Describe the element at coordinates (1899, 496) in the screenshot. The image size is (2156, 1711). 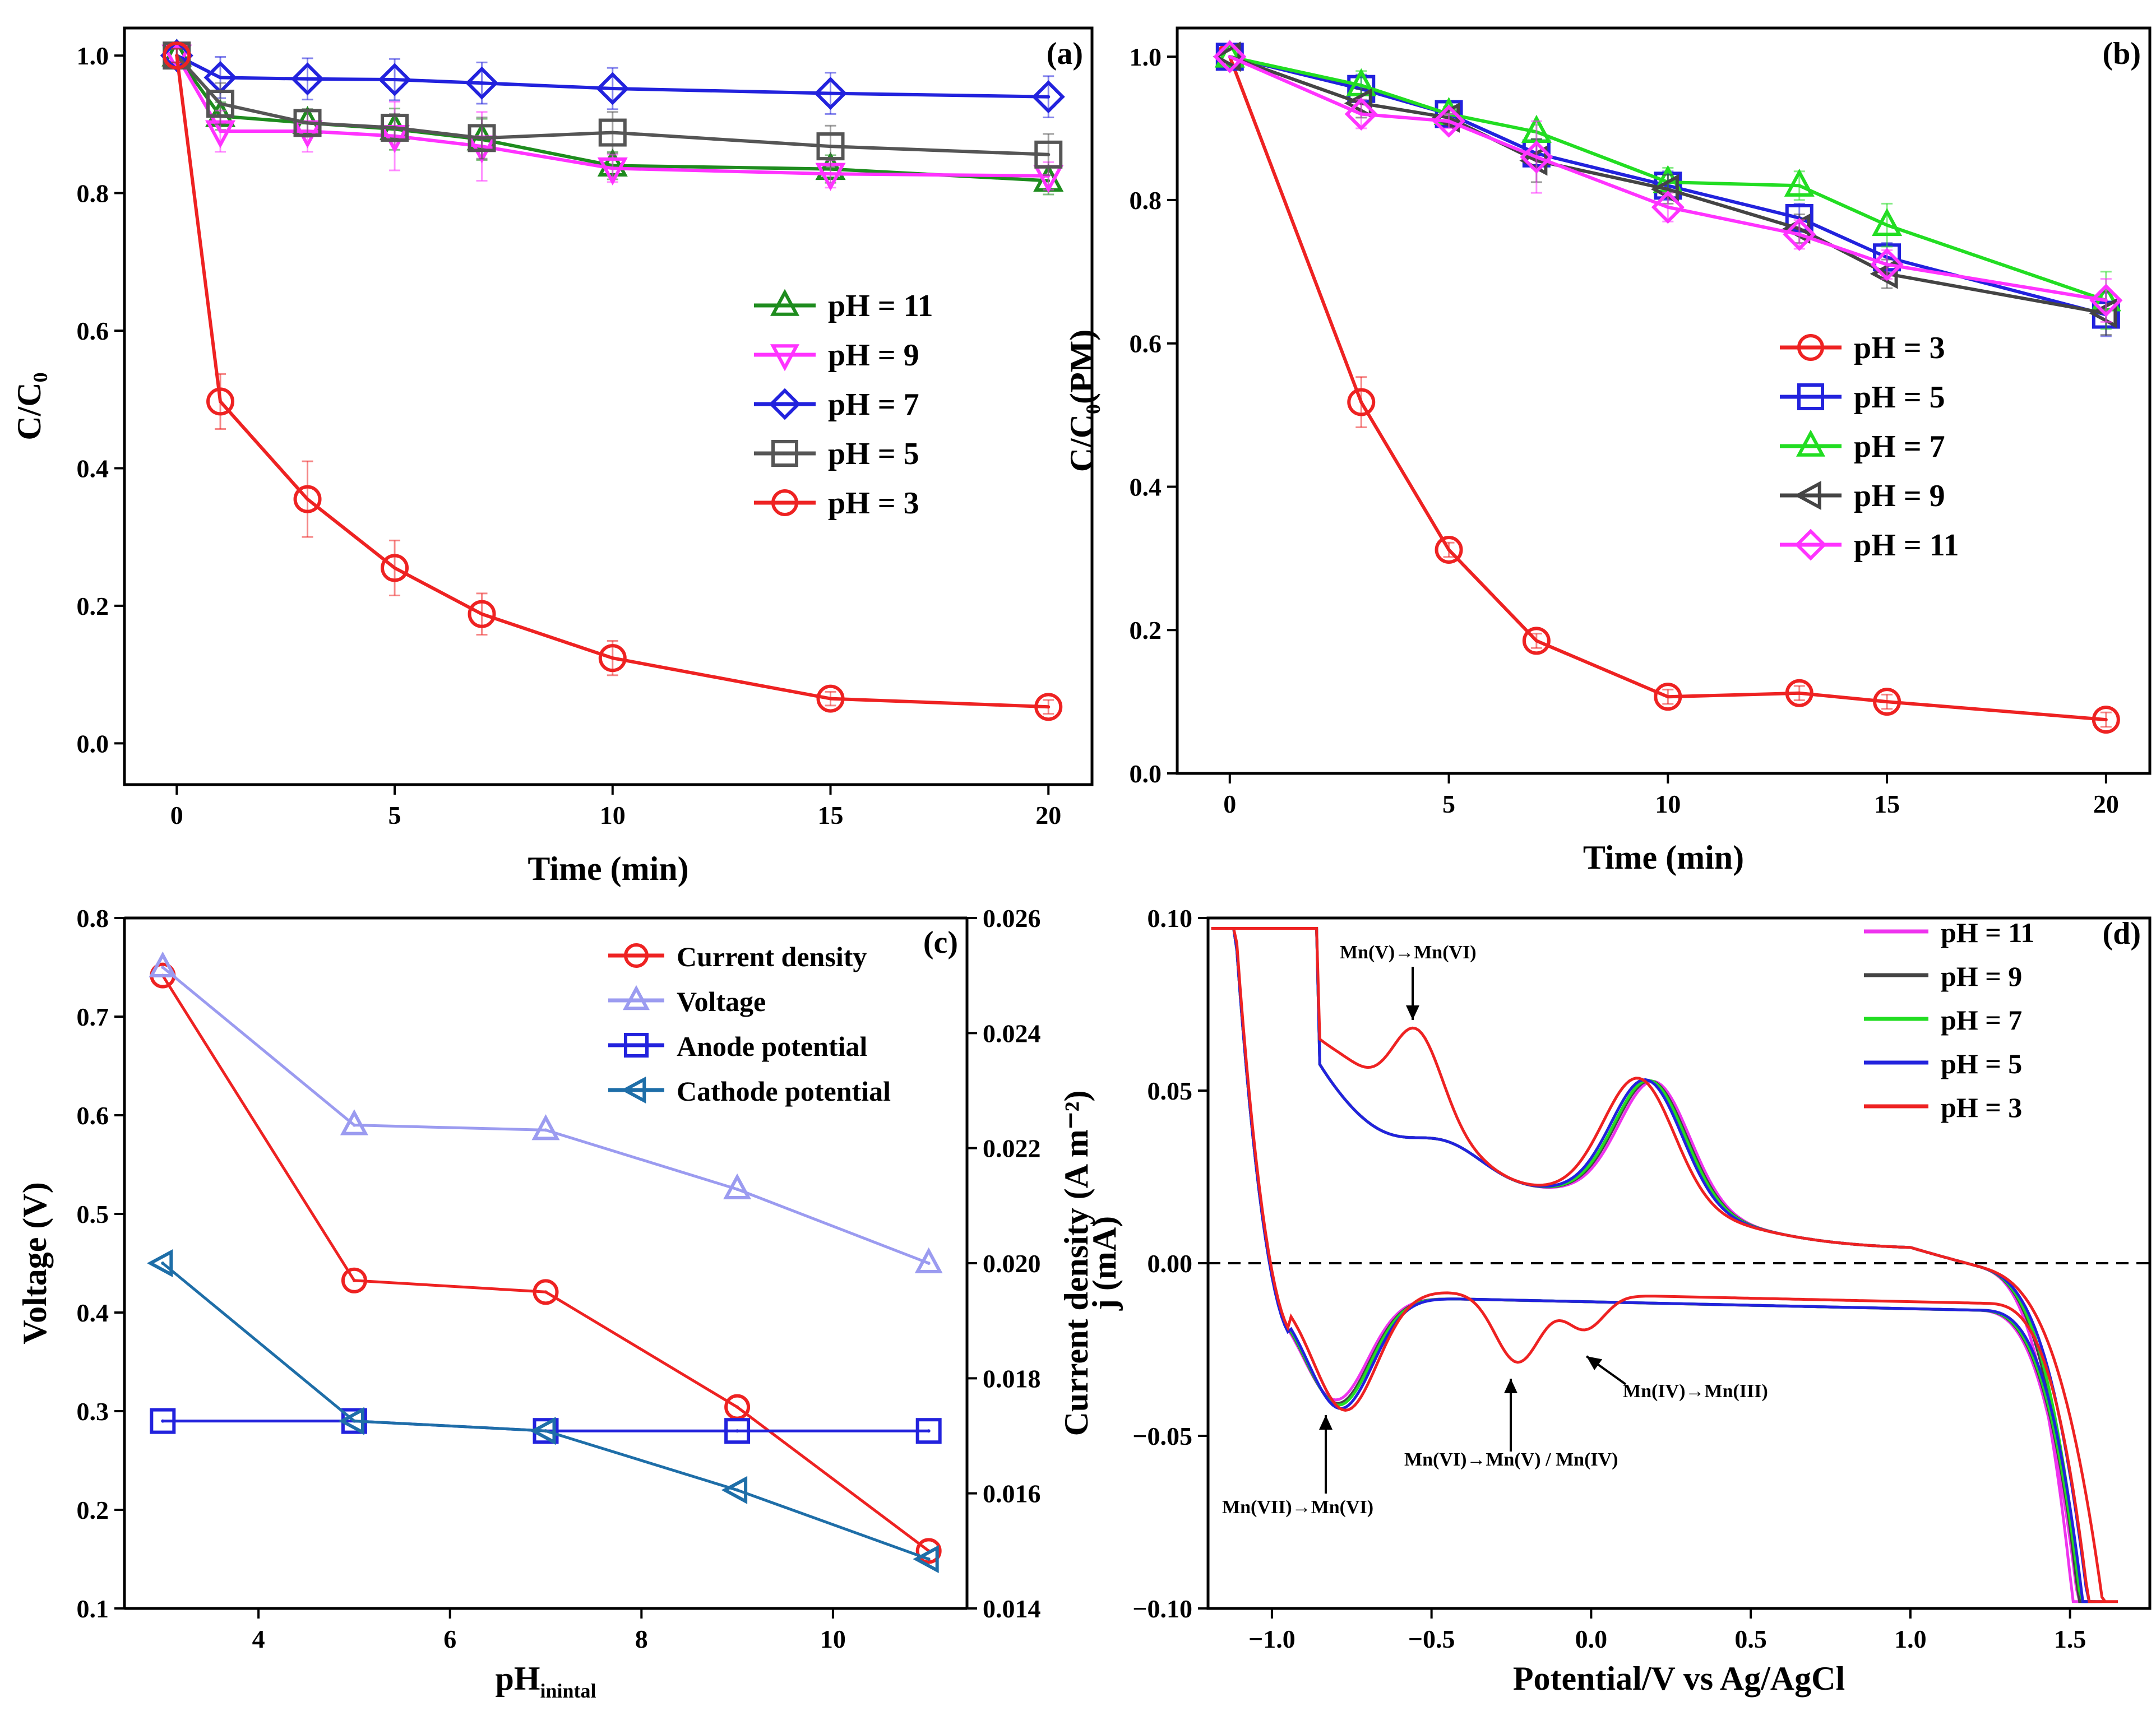
I see `panel-b-legend-label: pH = 9` at that location.